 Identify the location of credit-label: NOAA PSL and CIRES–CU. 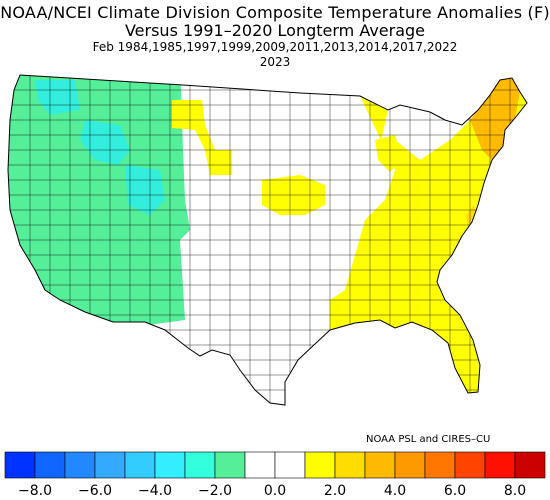
(428, 439).